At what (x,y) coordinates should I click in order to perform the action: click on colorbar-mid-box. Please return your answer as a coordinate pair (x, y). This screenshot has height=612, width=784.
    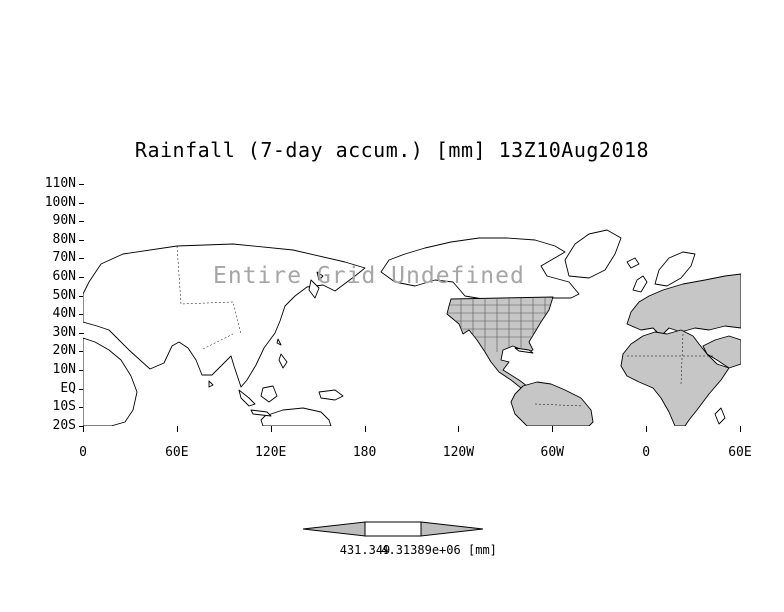
    Looking at the image, I should click on (393, 529).